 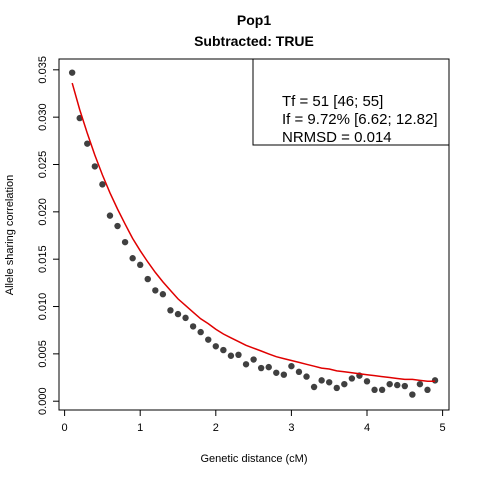 What do you see at coordinates (48, 235) in the screenshot?
I see `y-axis: 0.000 0.005 0.010 0.015 0.020 0.025 0.030 0.035` at bounding box center [48, 235].